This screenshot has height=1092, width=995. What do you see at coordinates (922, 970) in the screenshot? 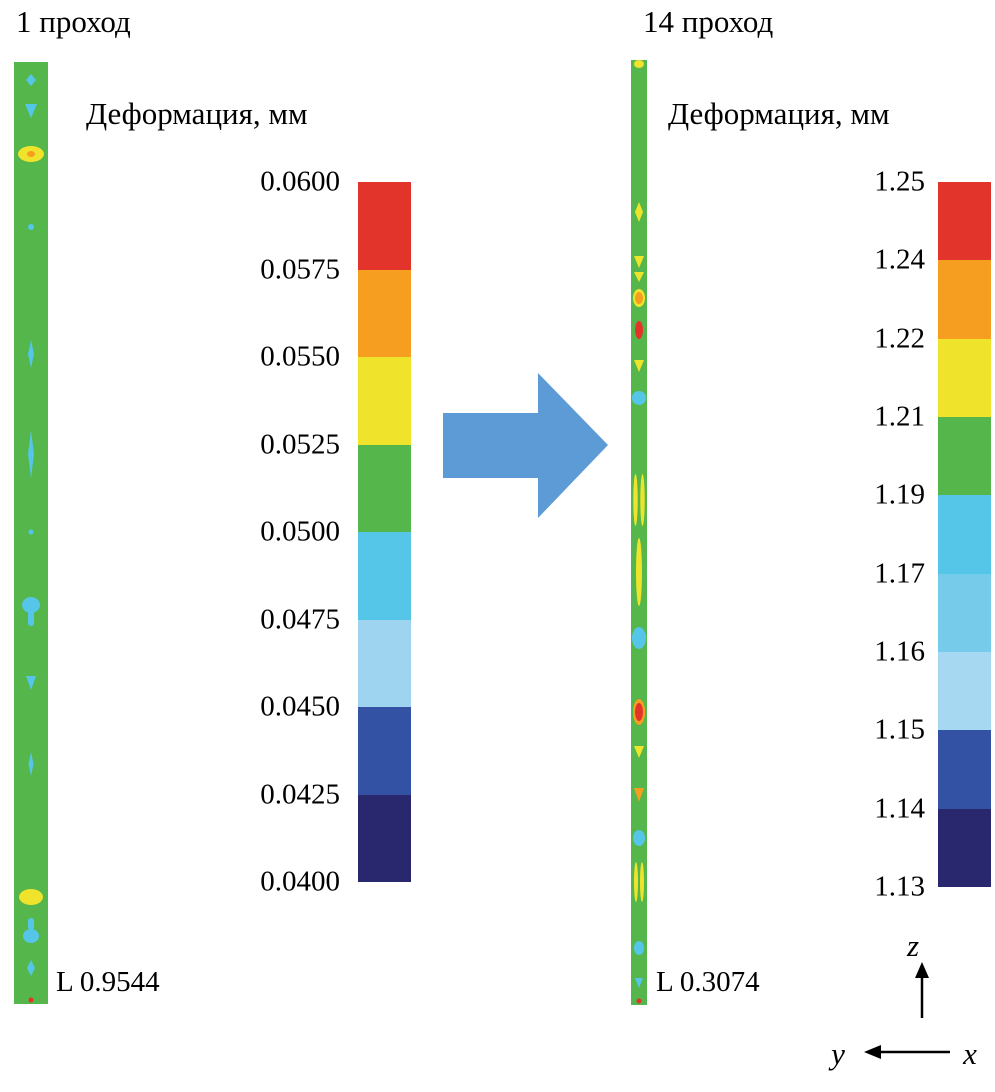
I see `z-axis-arrowhead-icon` at bounding box center [922, 970].